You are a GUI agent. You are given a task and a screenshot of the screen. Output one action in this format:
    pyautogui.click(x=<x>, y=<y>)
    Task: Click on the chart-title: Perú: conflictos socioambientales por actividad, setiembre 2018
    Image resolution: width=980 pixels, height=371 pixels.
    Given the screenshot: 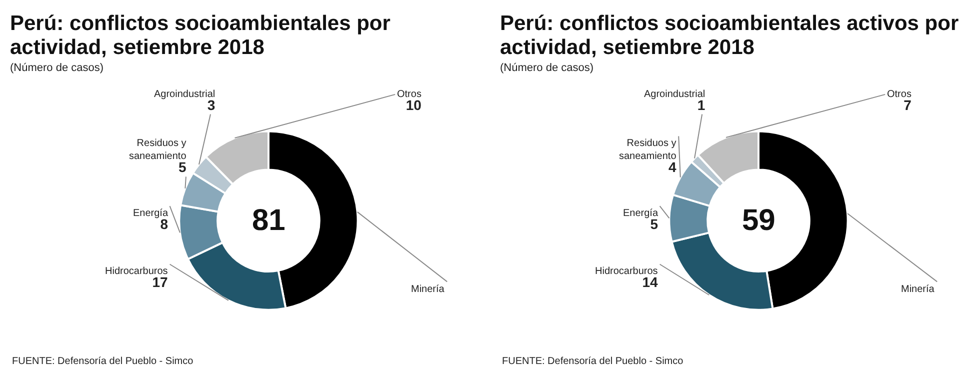 What is the action you would take?
    pyautogui.click(x=201, y=36)
    